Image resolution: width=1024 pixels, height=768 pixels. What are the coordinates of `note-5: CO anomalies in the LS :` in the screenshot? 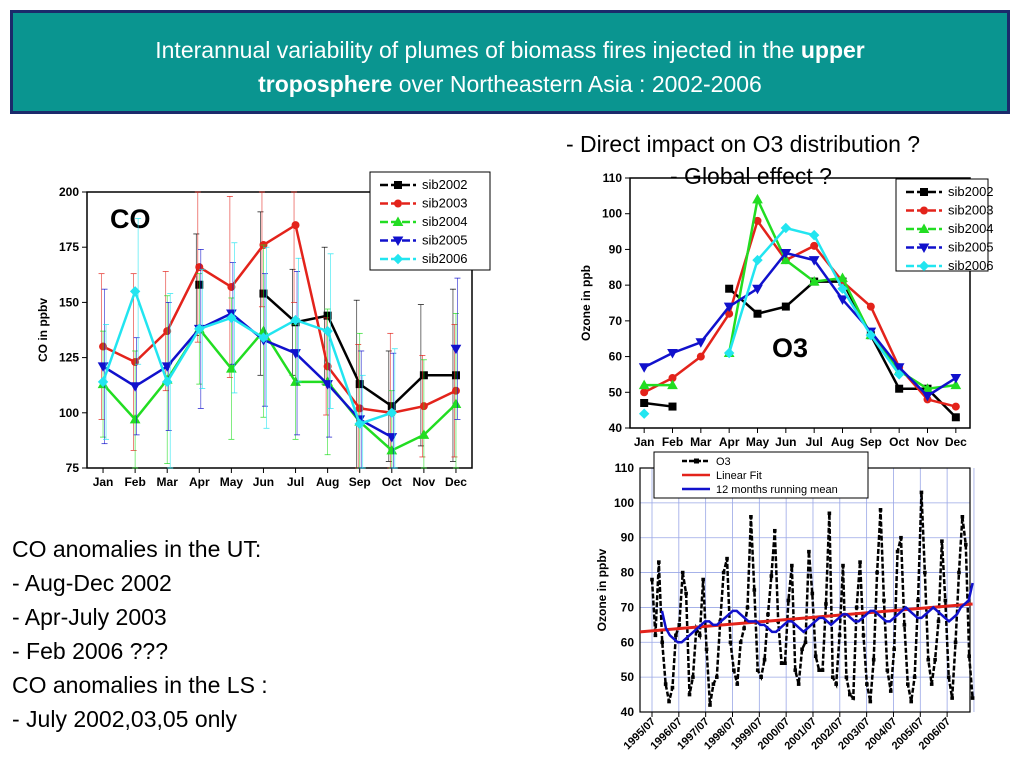 It's located at (140, 685).